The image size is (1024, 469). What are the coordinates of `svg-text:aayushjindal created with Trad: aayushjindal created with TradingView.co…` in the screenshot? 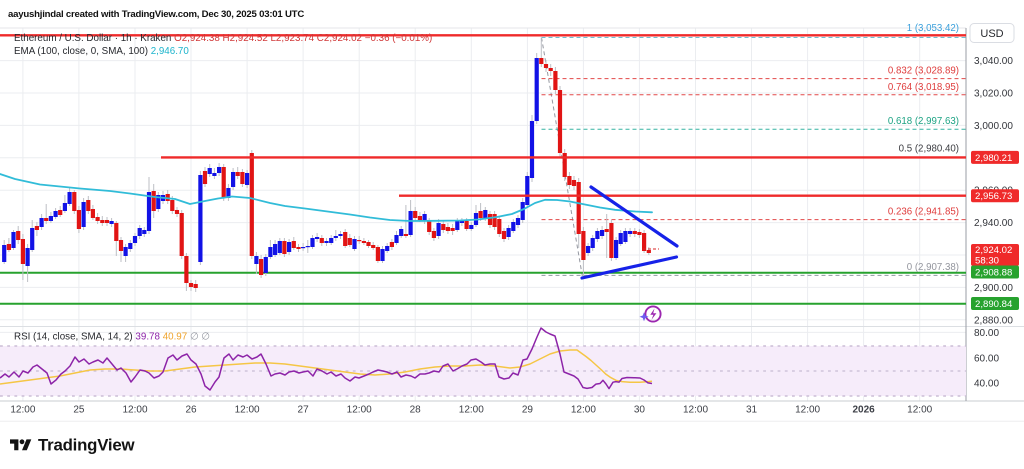 It's located at (156, 14).